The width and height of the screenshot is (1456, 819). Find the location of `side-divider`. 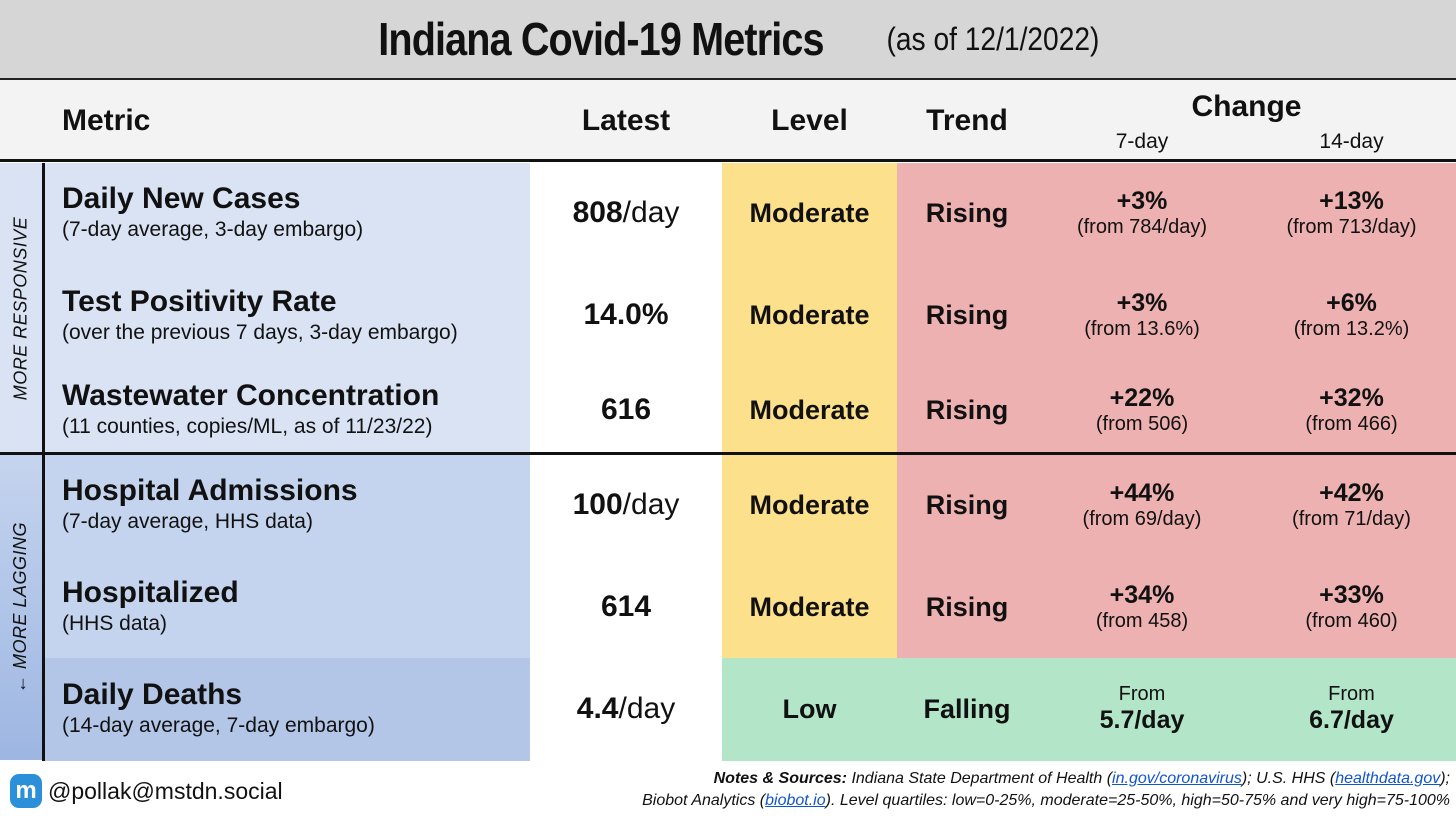

side-divider is located at coordinates (43, 462).